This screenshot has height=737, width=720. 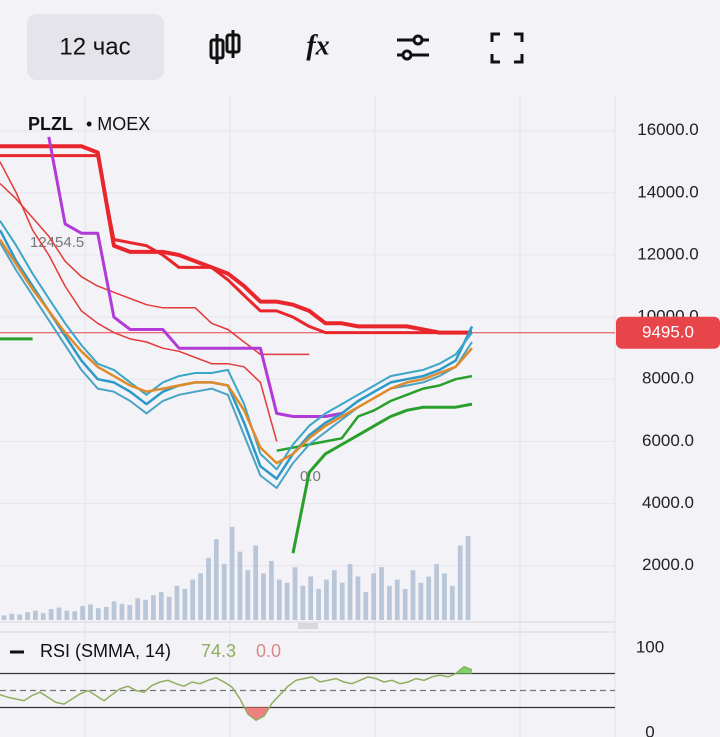 I want to click on price-tag-label: 9495.0, so click(x=668, y=331).